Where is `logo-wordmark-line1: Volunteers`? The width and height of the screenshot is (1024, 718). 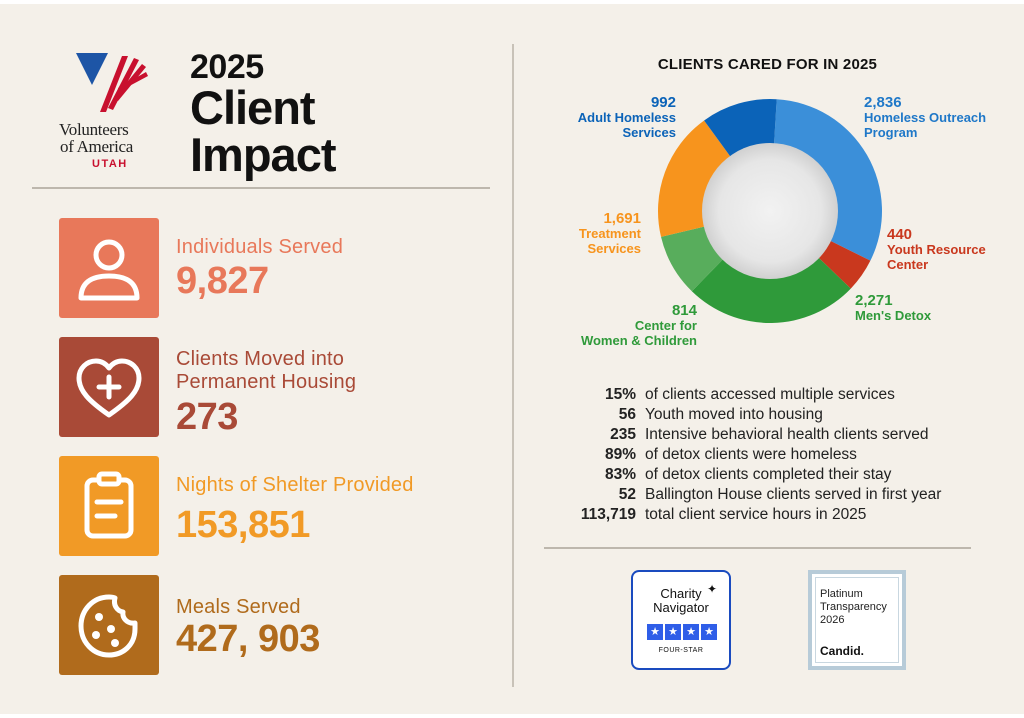
logo-wordmark-line1: Volunteers is located at coordinates (94, 129).